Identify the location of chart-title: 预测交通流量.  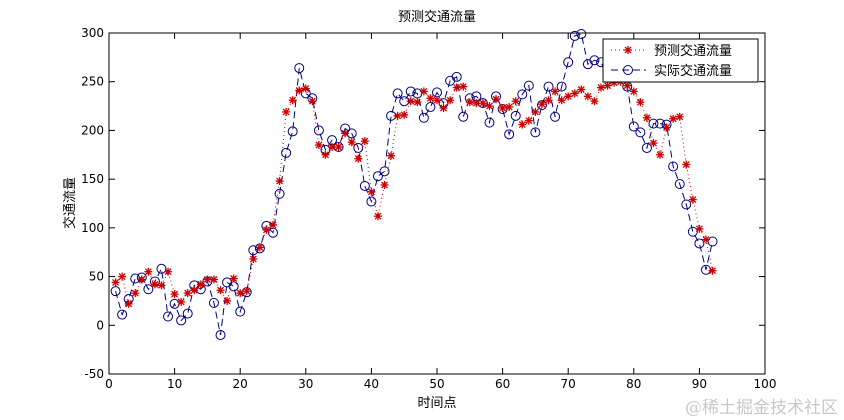
(437, 17).